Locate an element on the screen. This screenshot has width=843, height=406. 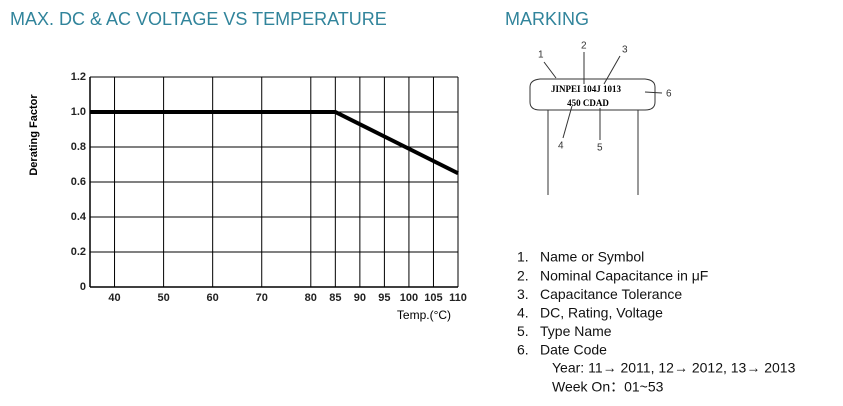
item-text: Name or Symbol is located at coordinates (592, 257).